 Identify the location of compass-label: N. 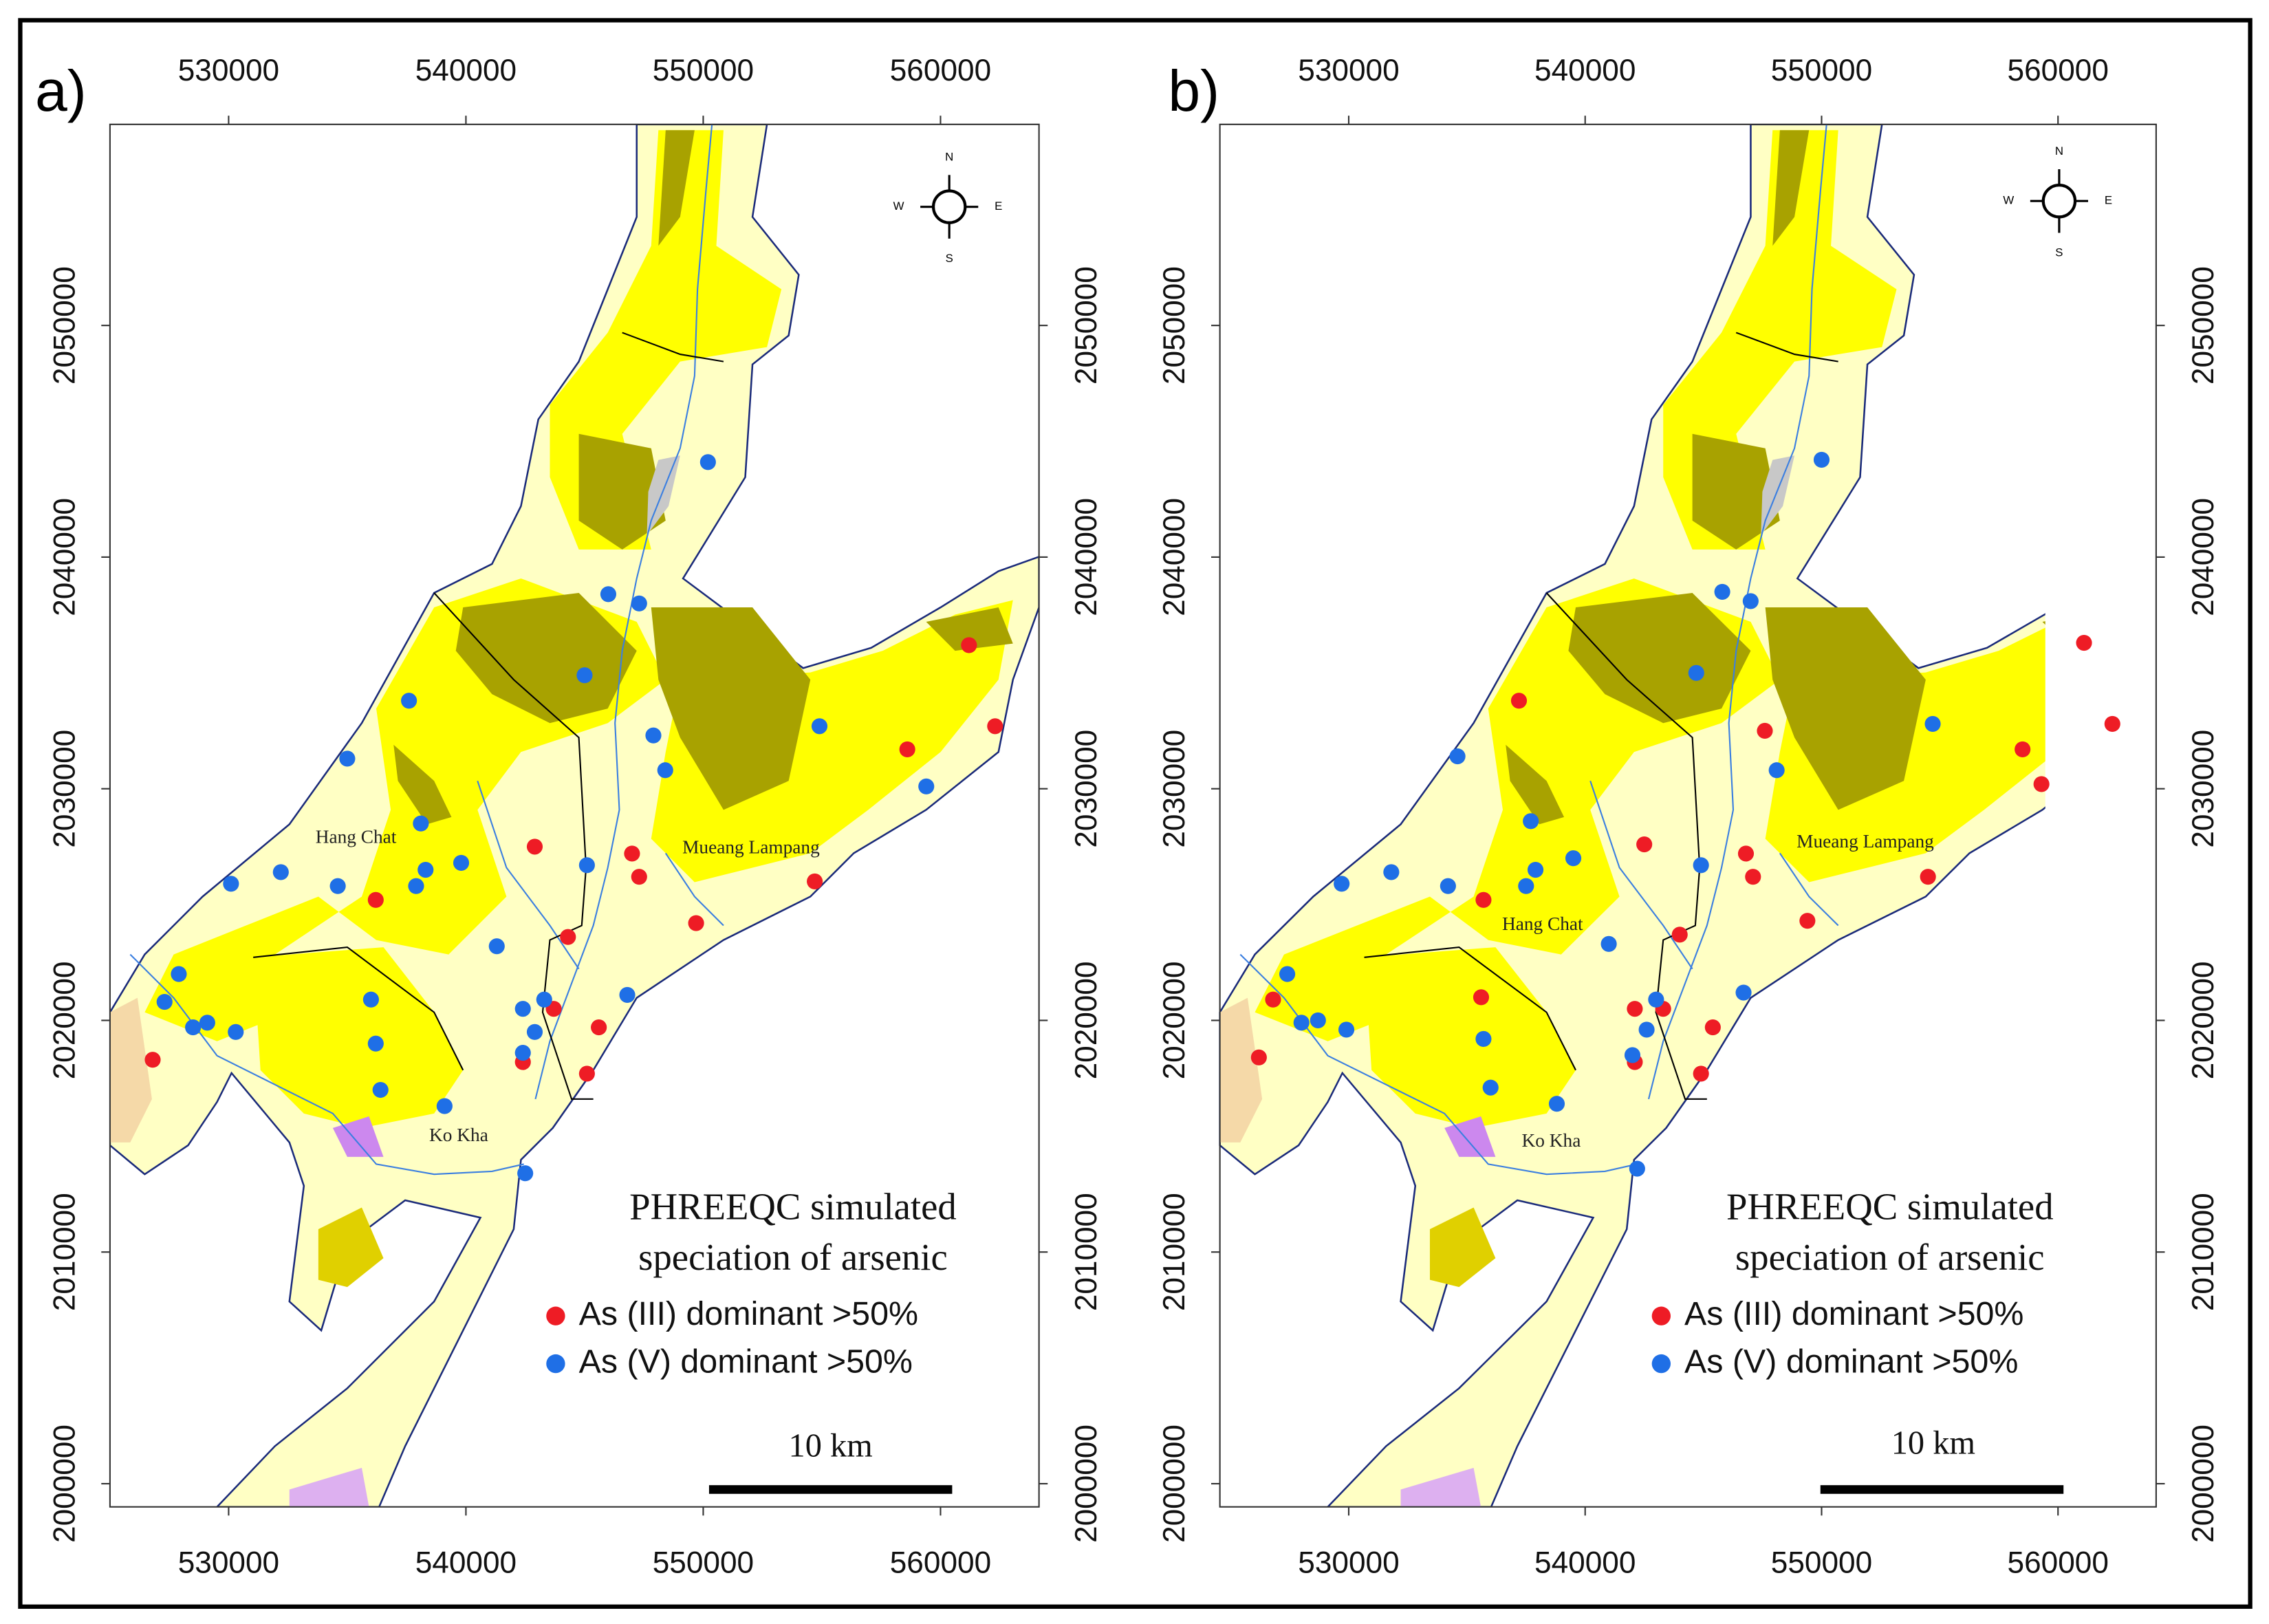
(949, 157).